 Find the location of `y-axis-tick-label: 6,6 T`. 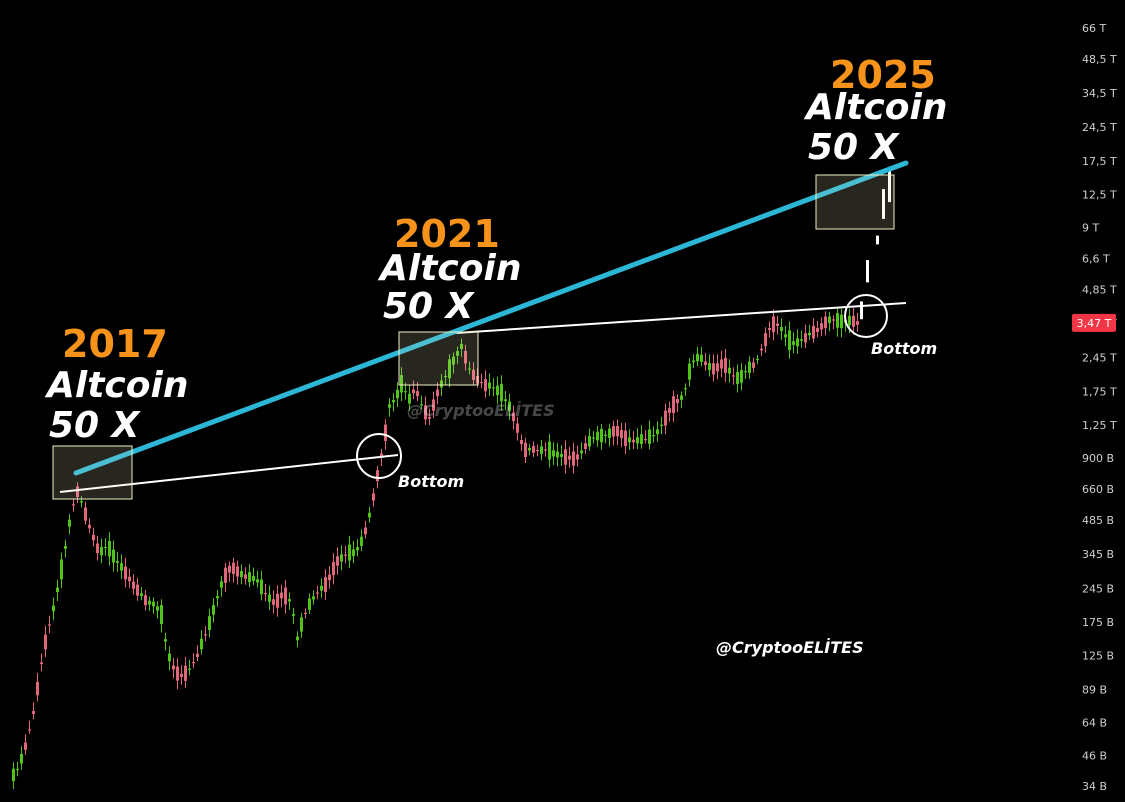

y-axis-tick-label: 6,6 T is located at coordinates (1096, 259).